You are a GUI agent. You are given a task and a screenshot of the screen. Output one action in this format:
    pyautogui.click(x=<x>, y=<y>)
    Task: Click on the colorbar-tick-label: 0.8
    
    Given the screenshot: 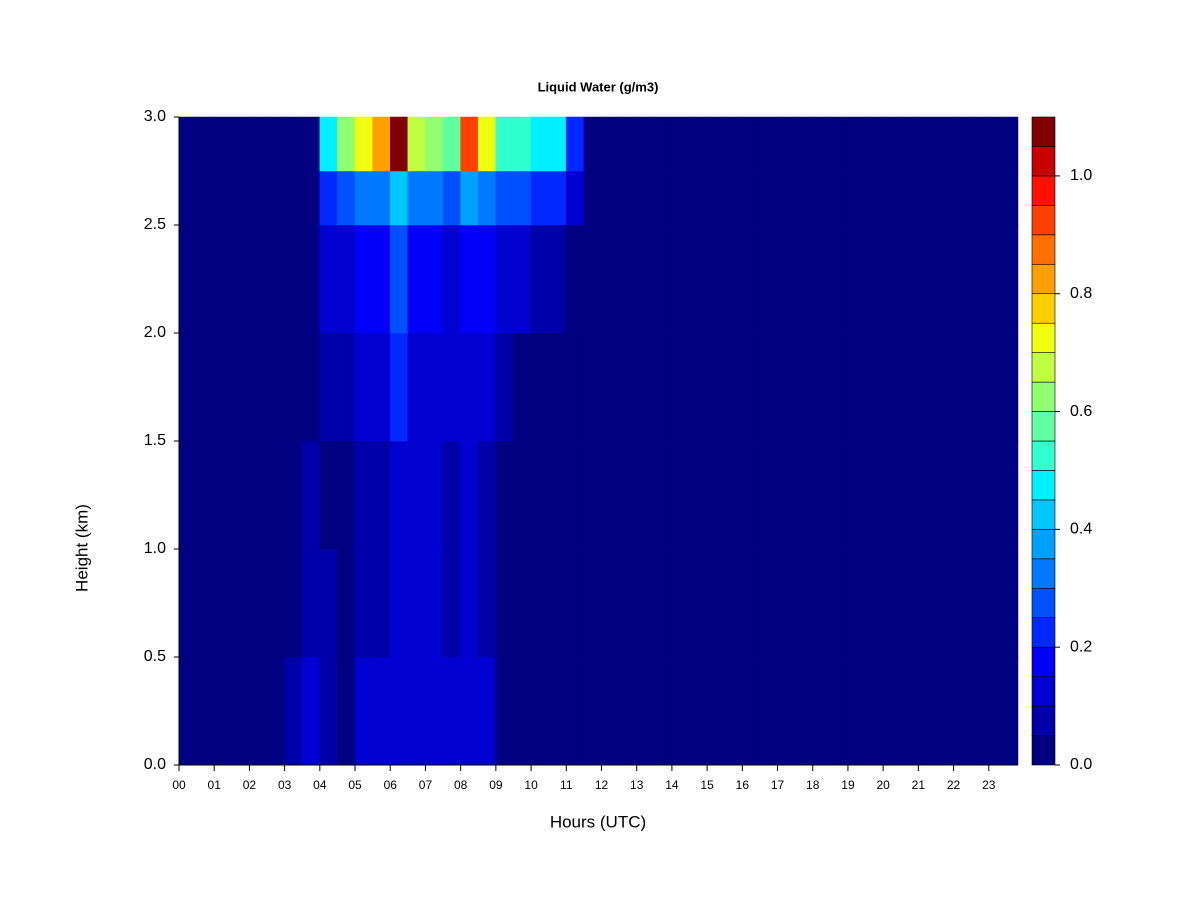 What is the action you would take?
    pyautogui.click(x=1081, y=293)
    